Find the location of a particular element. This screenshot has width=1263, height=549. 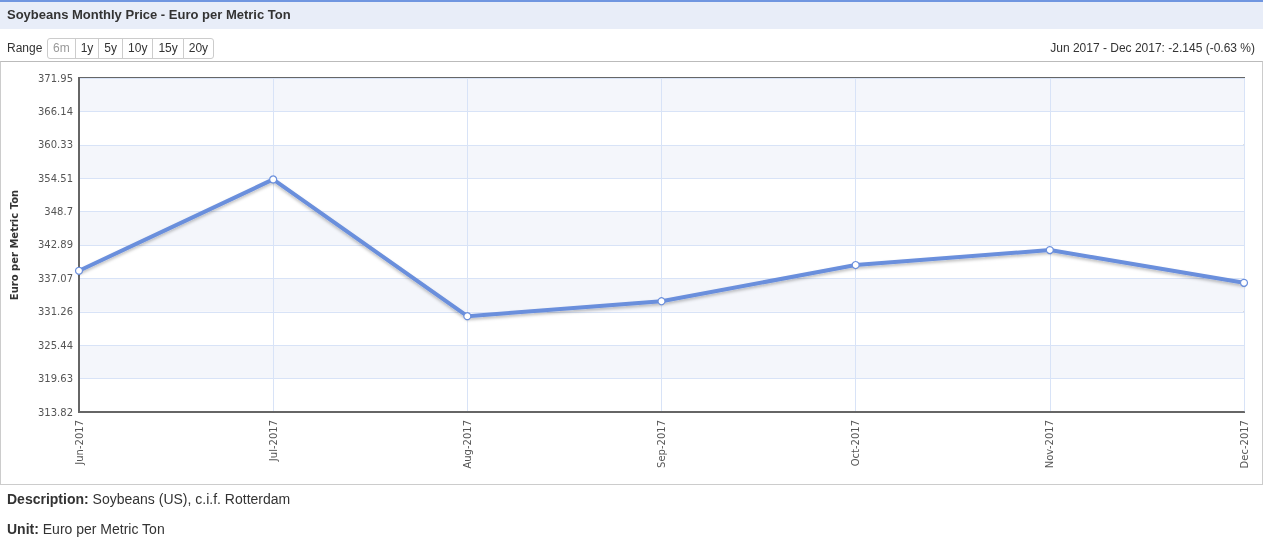

text: Description: Soybeans (US), c.i.f. Rotterdam is located at coordinates (149, 499).